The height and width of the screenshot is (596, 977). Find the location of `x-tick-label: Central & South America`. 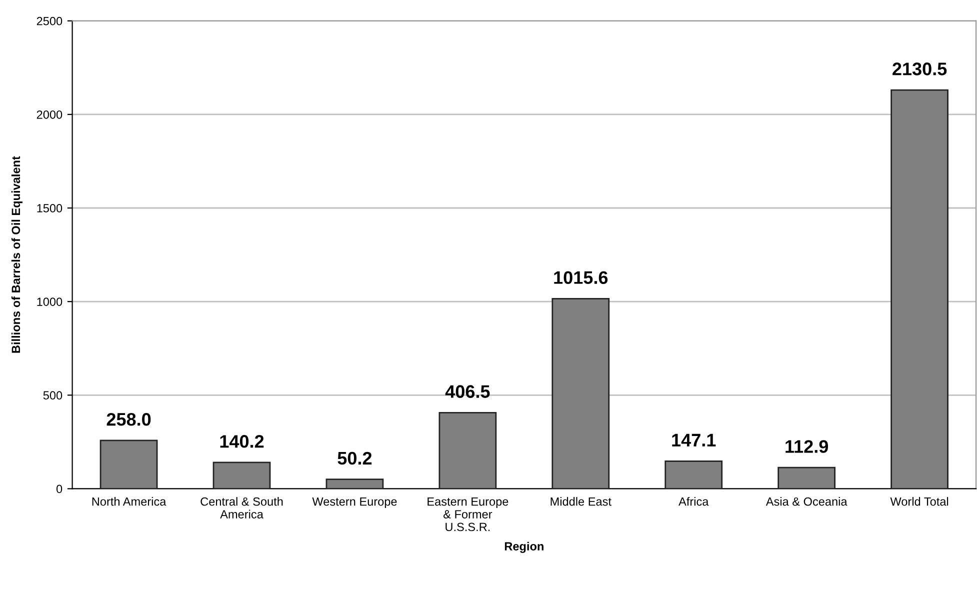

x-tick-label: Central & South America is located at coordinates (241, 507).